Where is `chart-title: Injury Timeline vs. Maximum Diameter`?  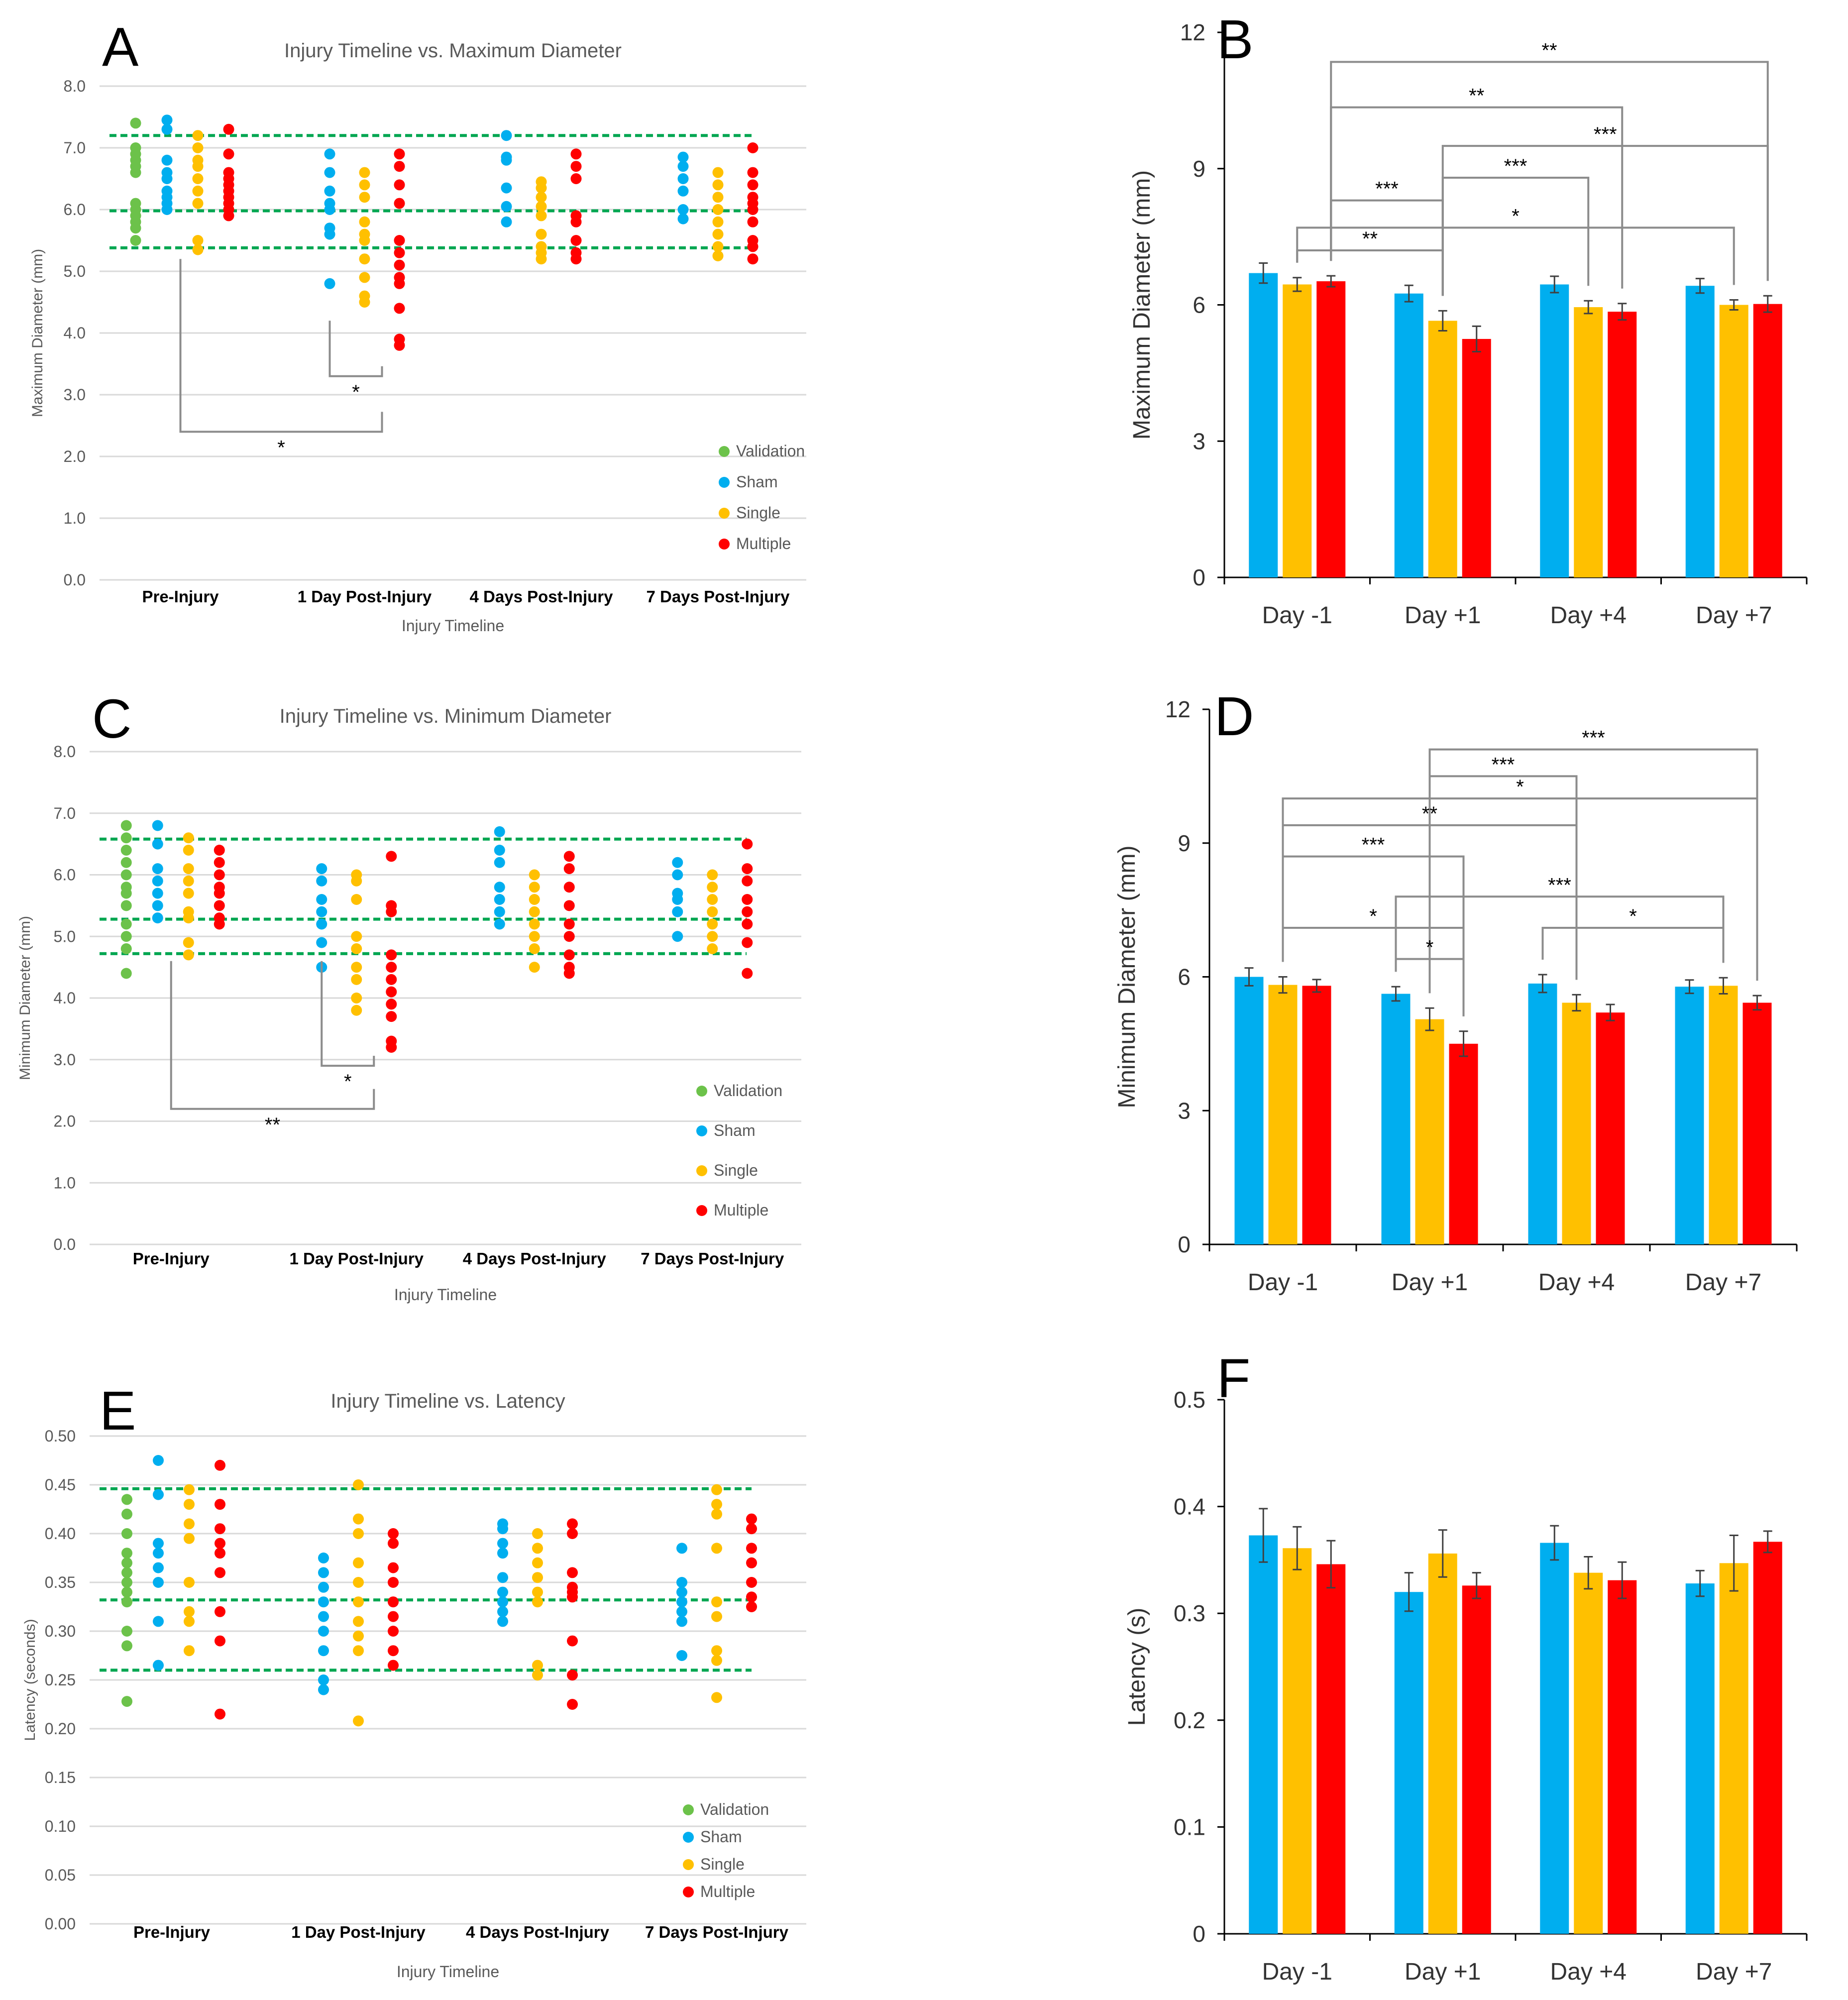
chart-title: Injury Timeline vs. Maximum Diameter is located at coordinates (453, 51).